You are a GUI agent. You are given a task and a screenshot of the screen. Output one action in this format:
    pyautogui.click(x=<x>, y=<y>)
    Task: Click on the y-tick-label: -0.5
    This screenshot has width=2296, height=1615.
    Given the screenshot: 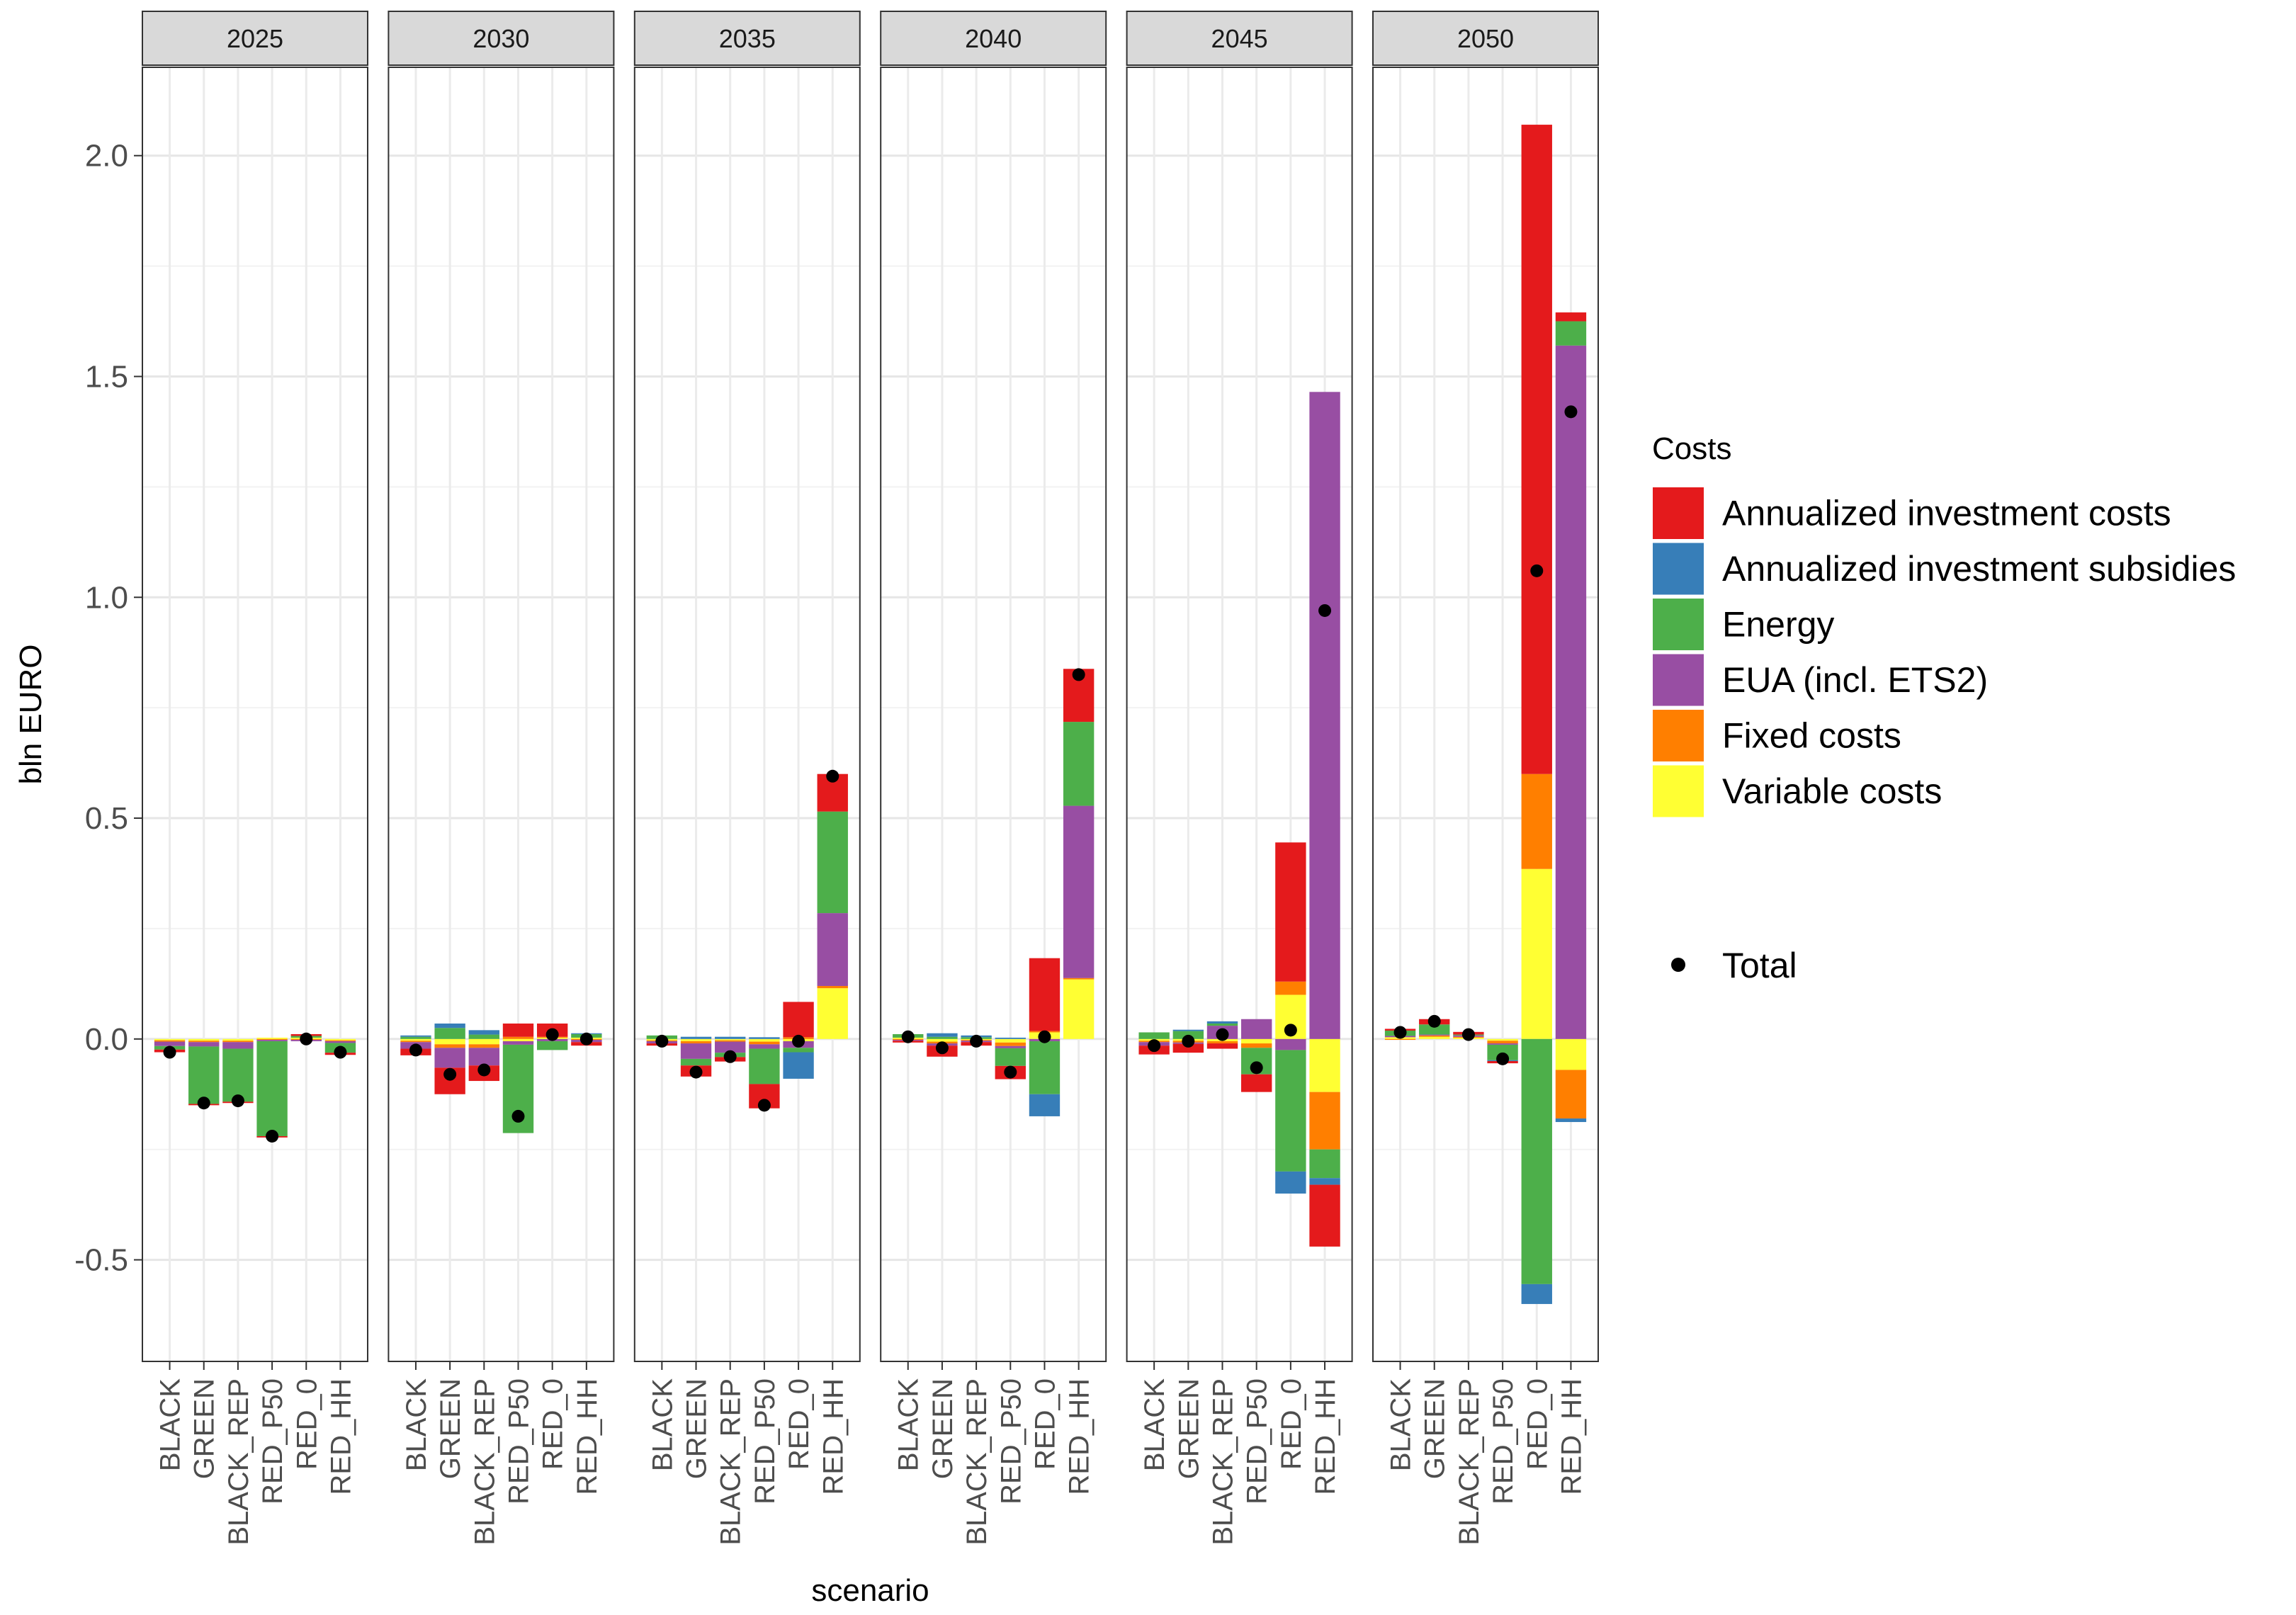 What is the action you would take?
    pyautogui.click(x=101, y=1261)
    